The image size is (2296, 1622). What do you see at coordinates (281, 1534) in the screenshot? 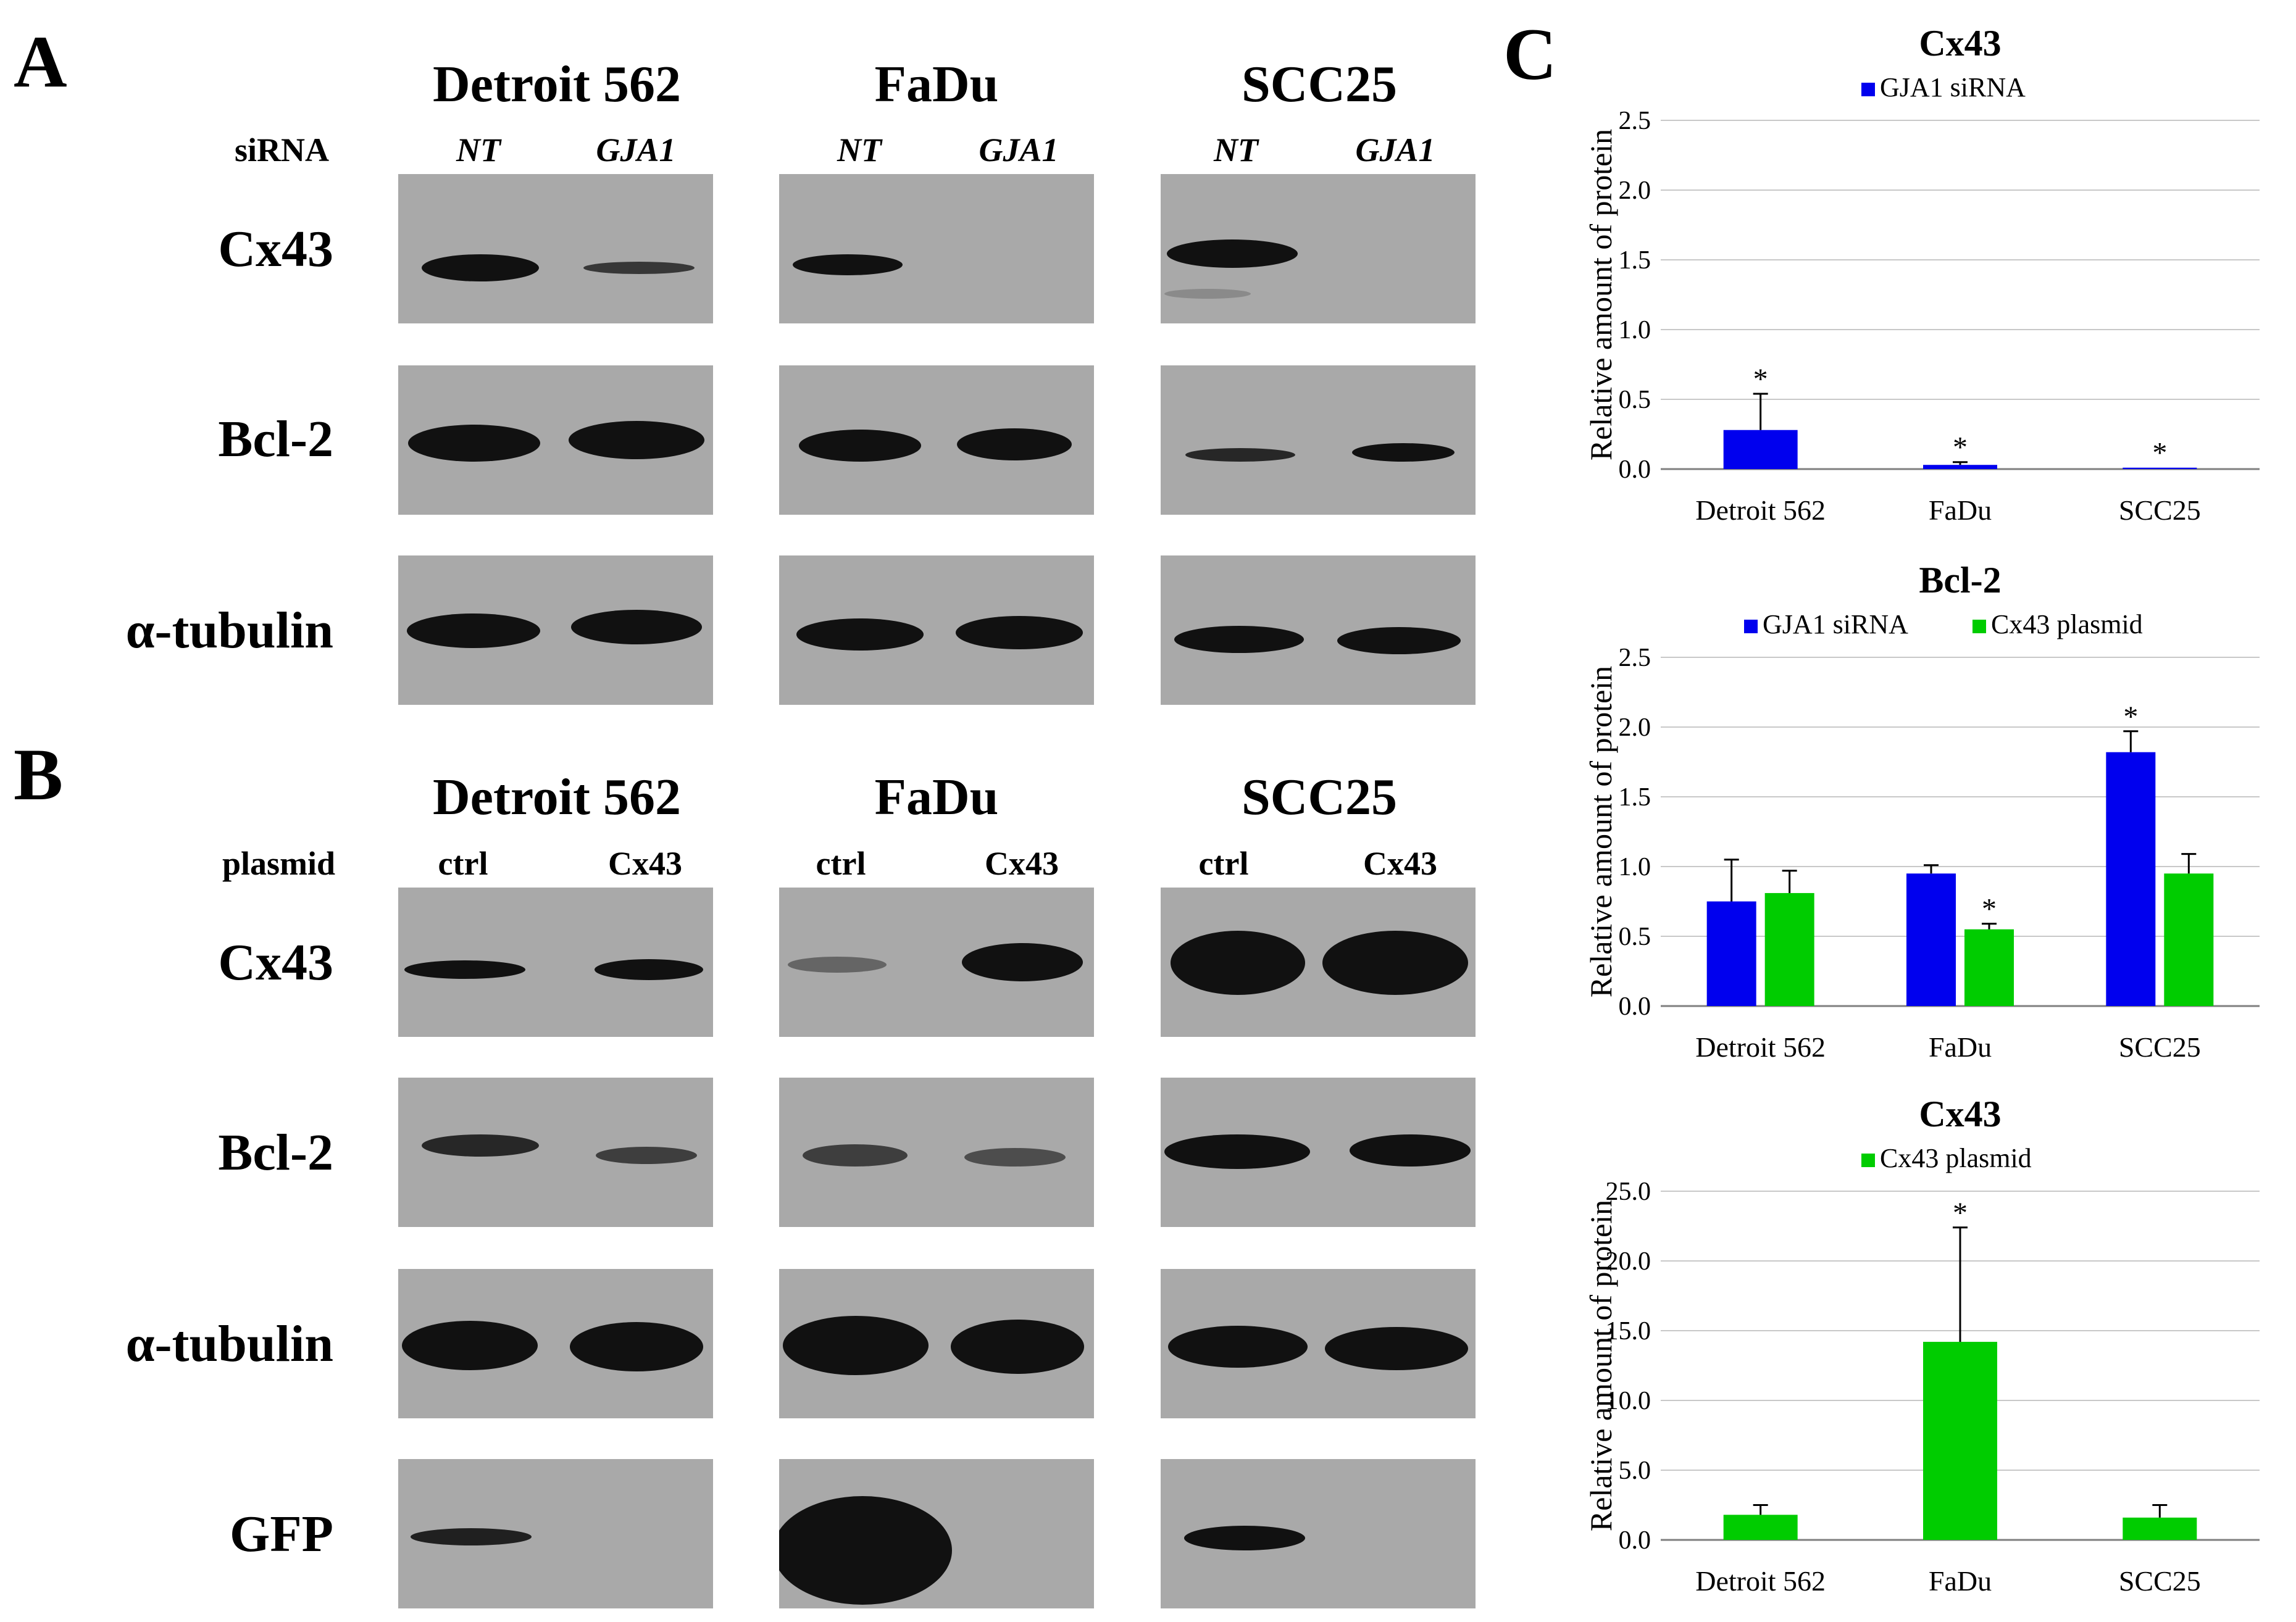
I see `row-label-gfp: GFP` at bounding box center [281, 1534].